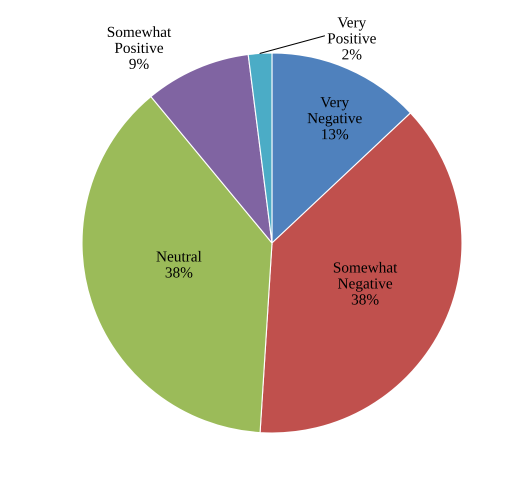 Image resolution: width=522 pixels, height=479 pixels. What do you see at coordinates (140, 40) in the screenshot?
I see `slice-label: Somewhat Positive` at bounding box center [140, 40].